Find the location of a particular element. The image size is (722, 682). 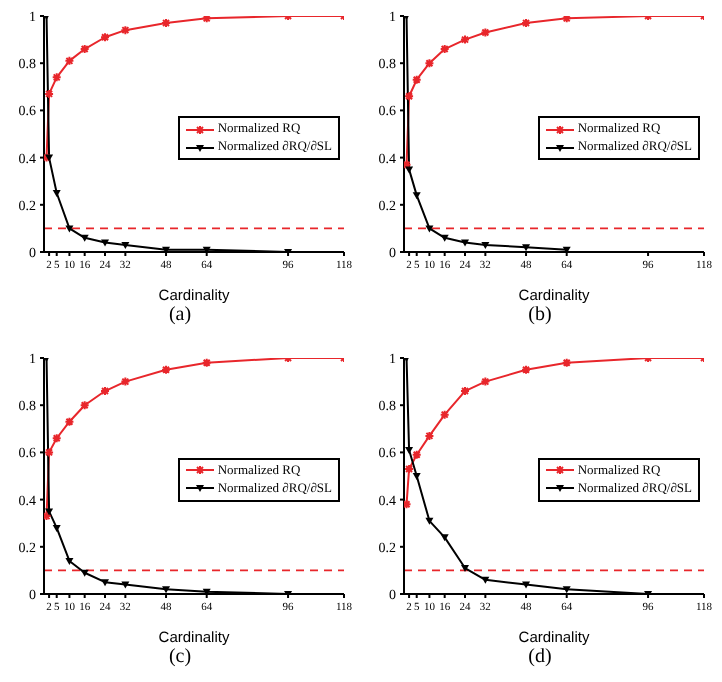

text: (c) is located at coordinates (180, 656).